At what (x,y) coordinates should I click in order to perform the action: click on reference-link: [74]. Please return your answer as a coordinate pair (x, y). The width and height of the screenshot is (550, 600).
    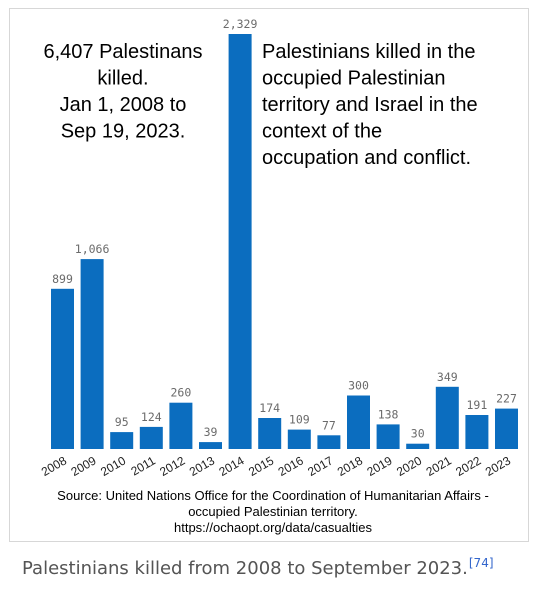
    Looking at the image, I should click on (481, 563).